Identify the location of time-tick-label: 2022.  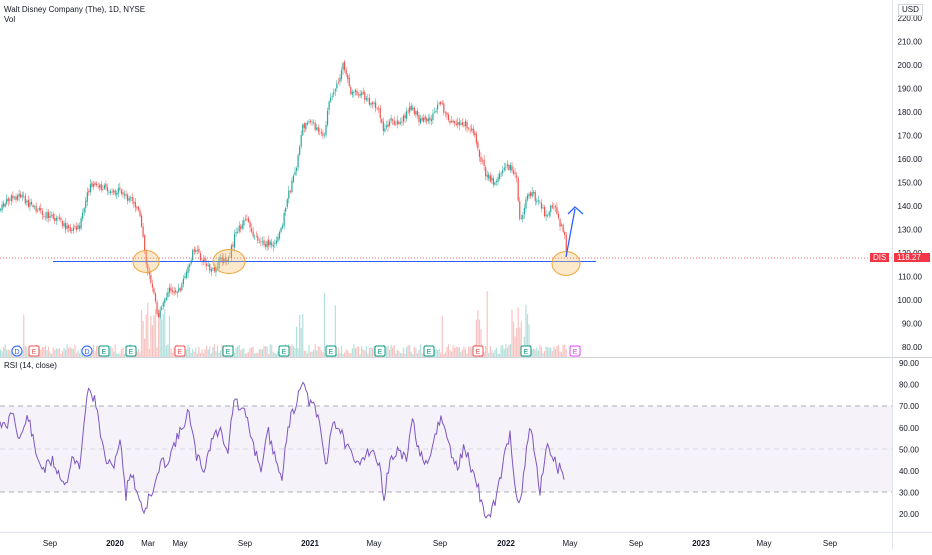
(506, 543).